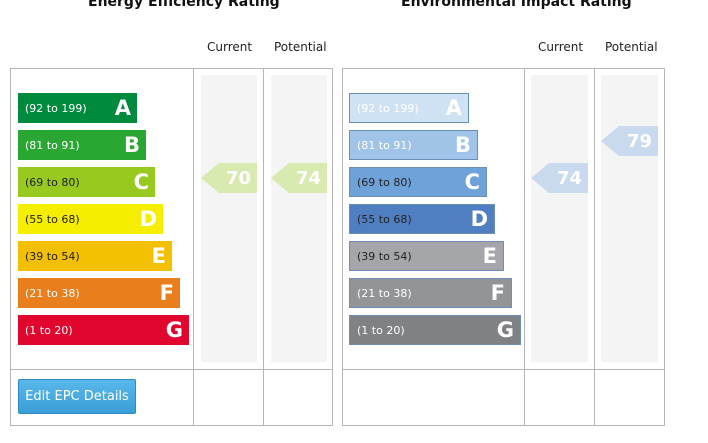 Image resolution: width=708 pixels, height=443 pixels. Describe the element at coordinates (629, 218) in the screenshot. I see `environment-potential-track` at that location.